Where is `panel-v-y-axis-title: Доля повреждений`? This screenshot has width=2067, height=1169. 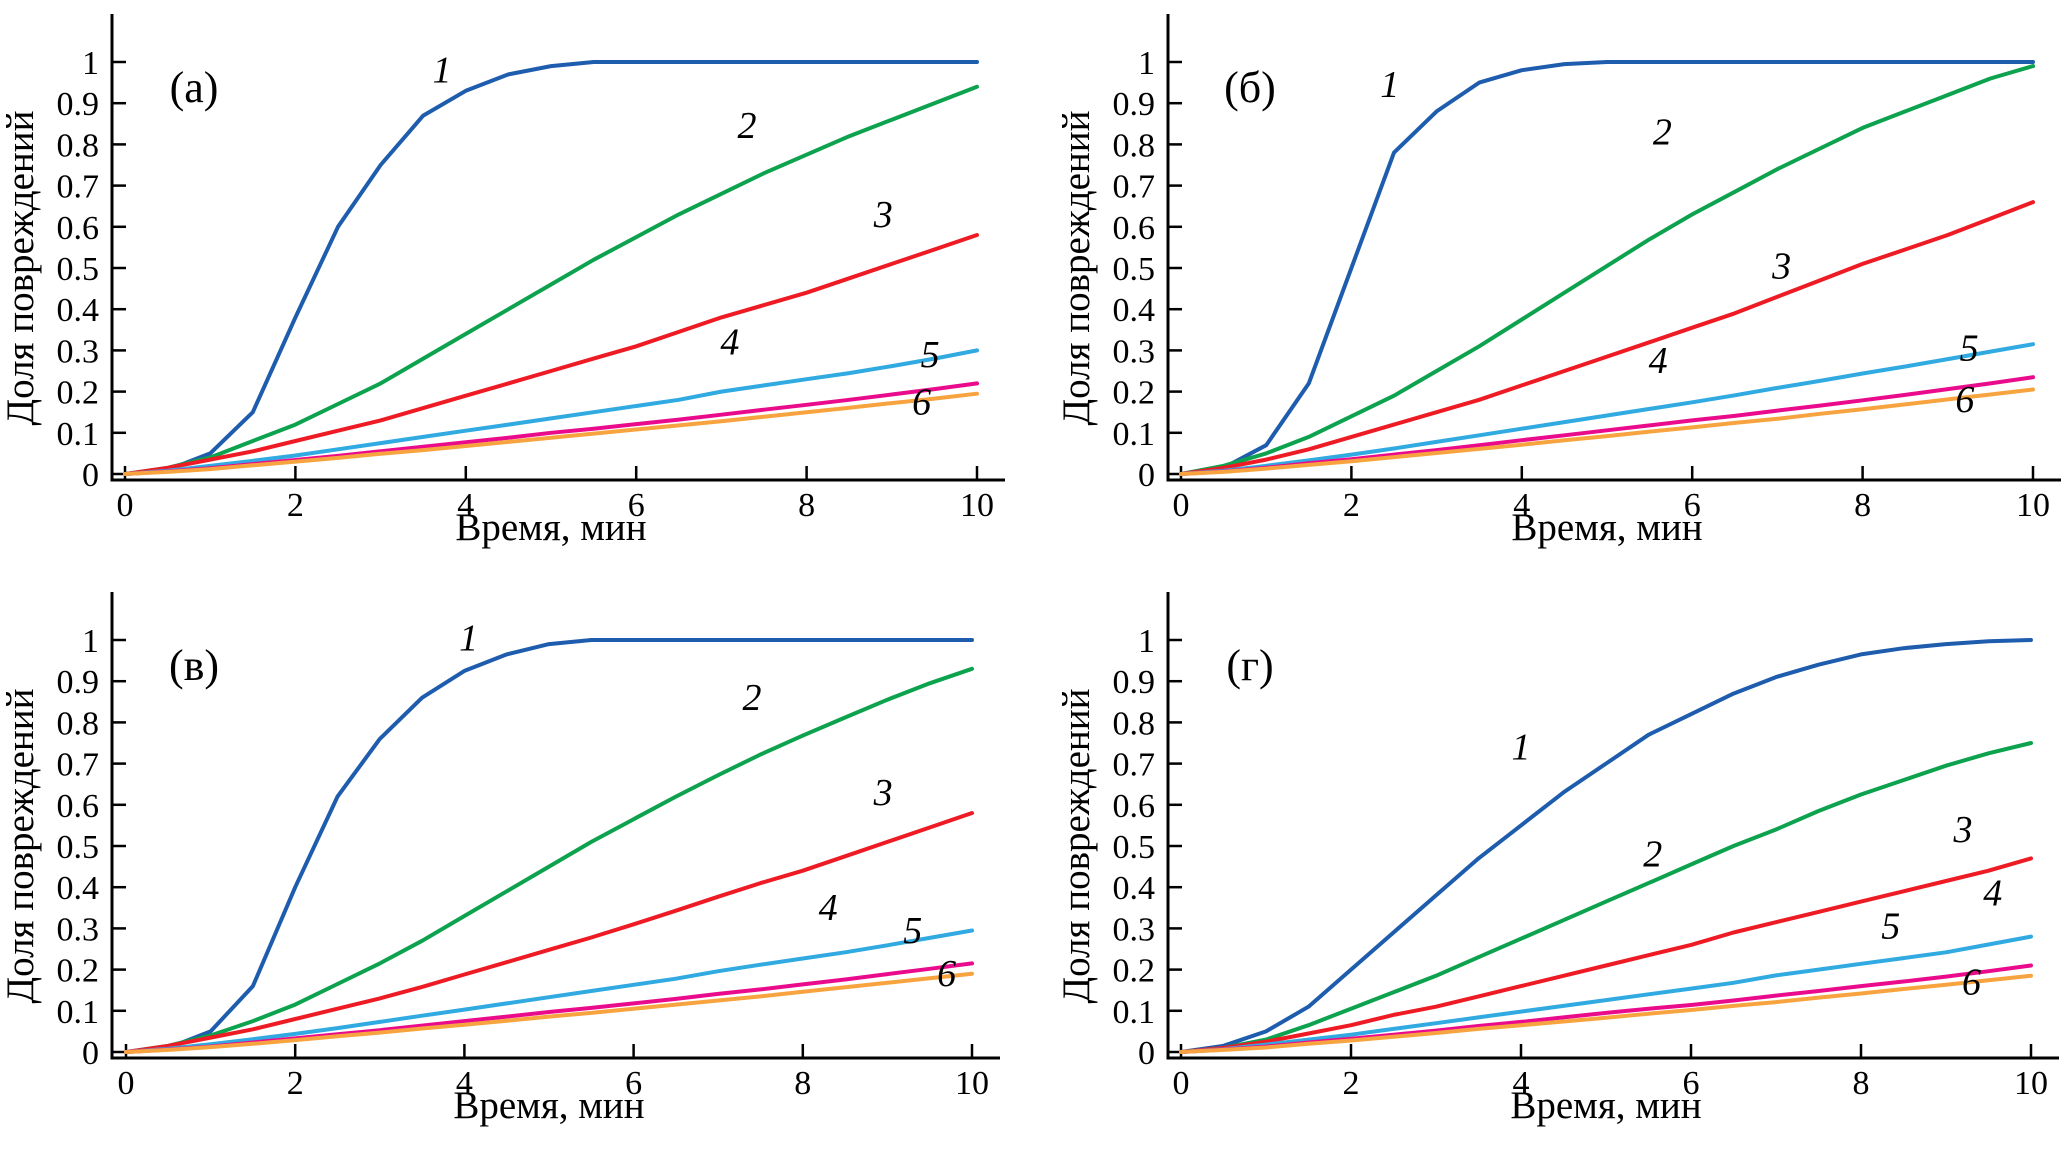 panel-v-y-axis-title: Доля повреждений is located at coordinates (21, 845).